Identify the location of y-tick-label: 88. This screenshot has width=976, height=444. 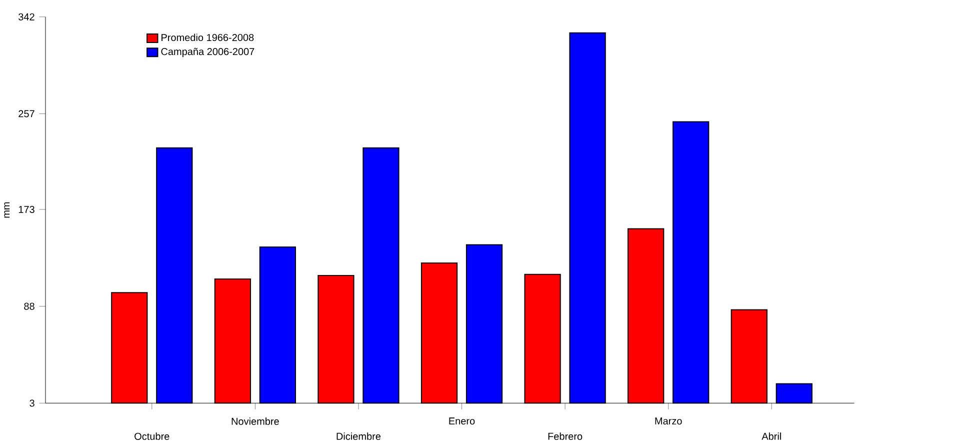
(29, 306).